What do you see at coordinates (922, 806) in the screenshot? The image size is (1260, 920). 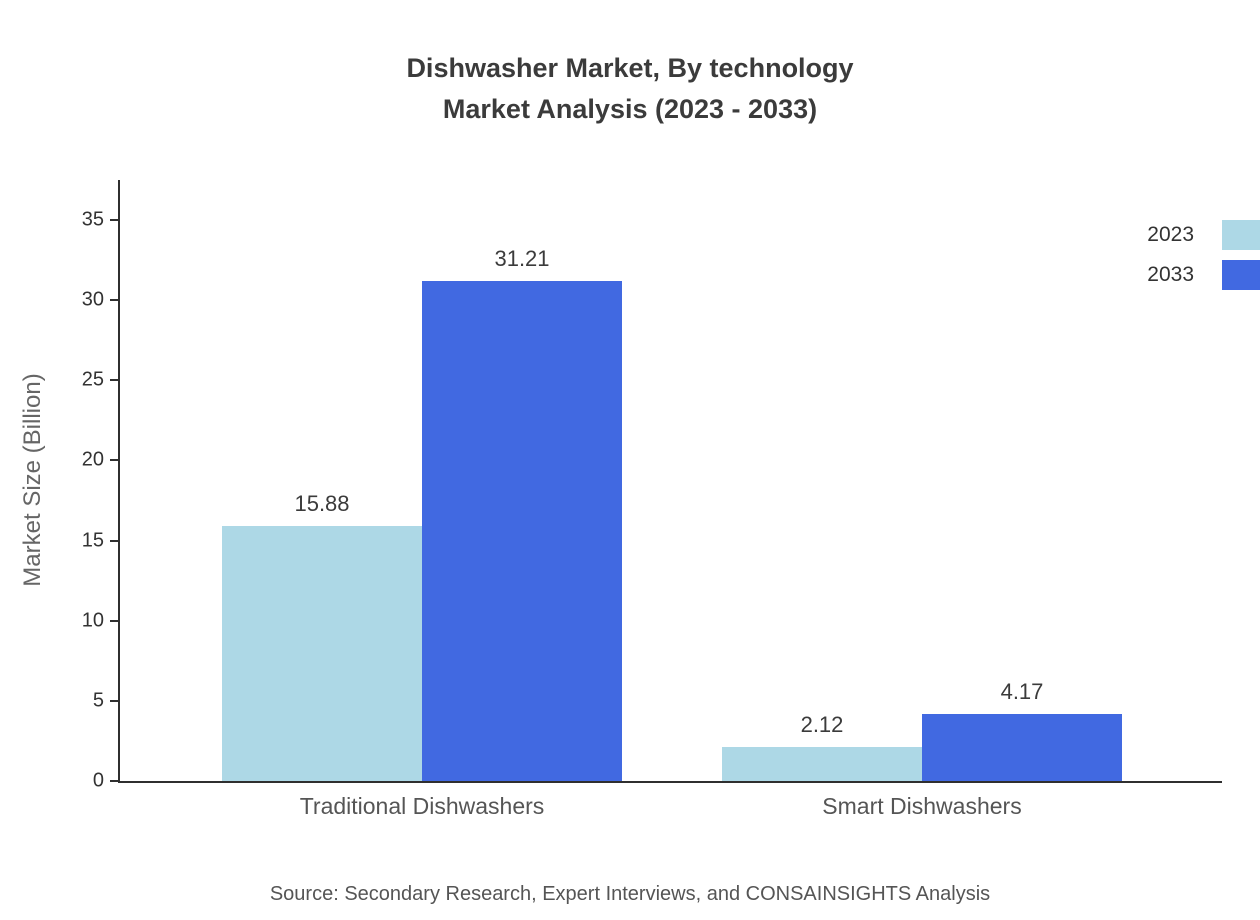 I see `x-category-label: Smart Dishwashers` at bounding box center [922, 806].